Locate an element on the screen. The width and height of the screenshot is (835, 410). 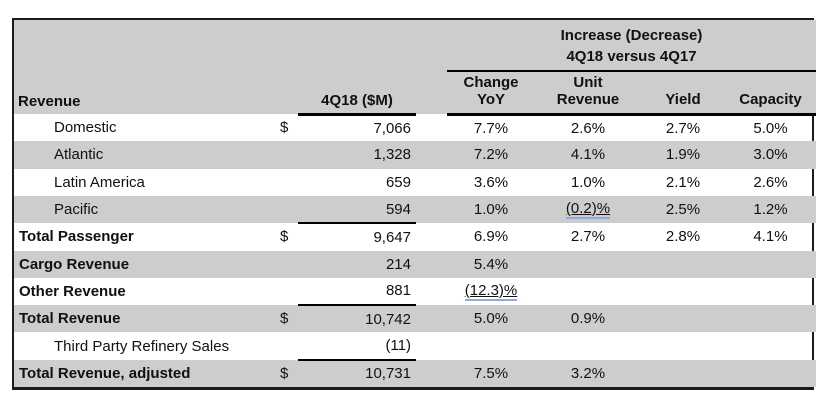
change-yoy-cell: 5.4% is located at coordinates (491, 264).